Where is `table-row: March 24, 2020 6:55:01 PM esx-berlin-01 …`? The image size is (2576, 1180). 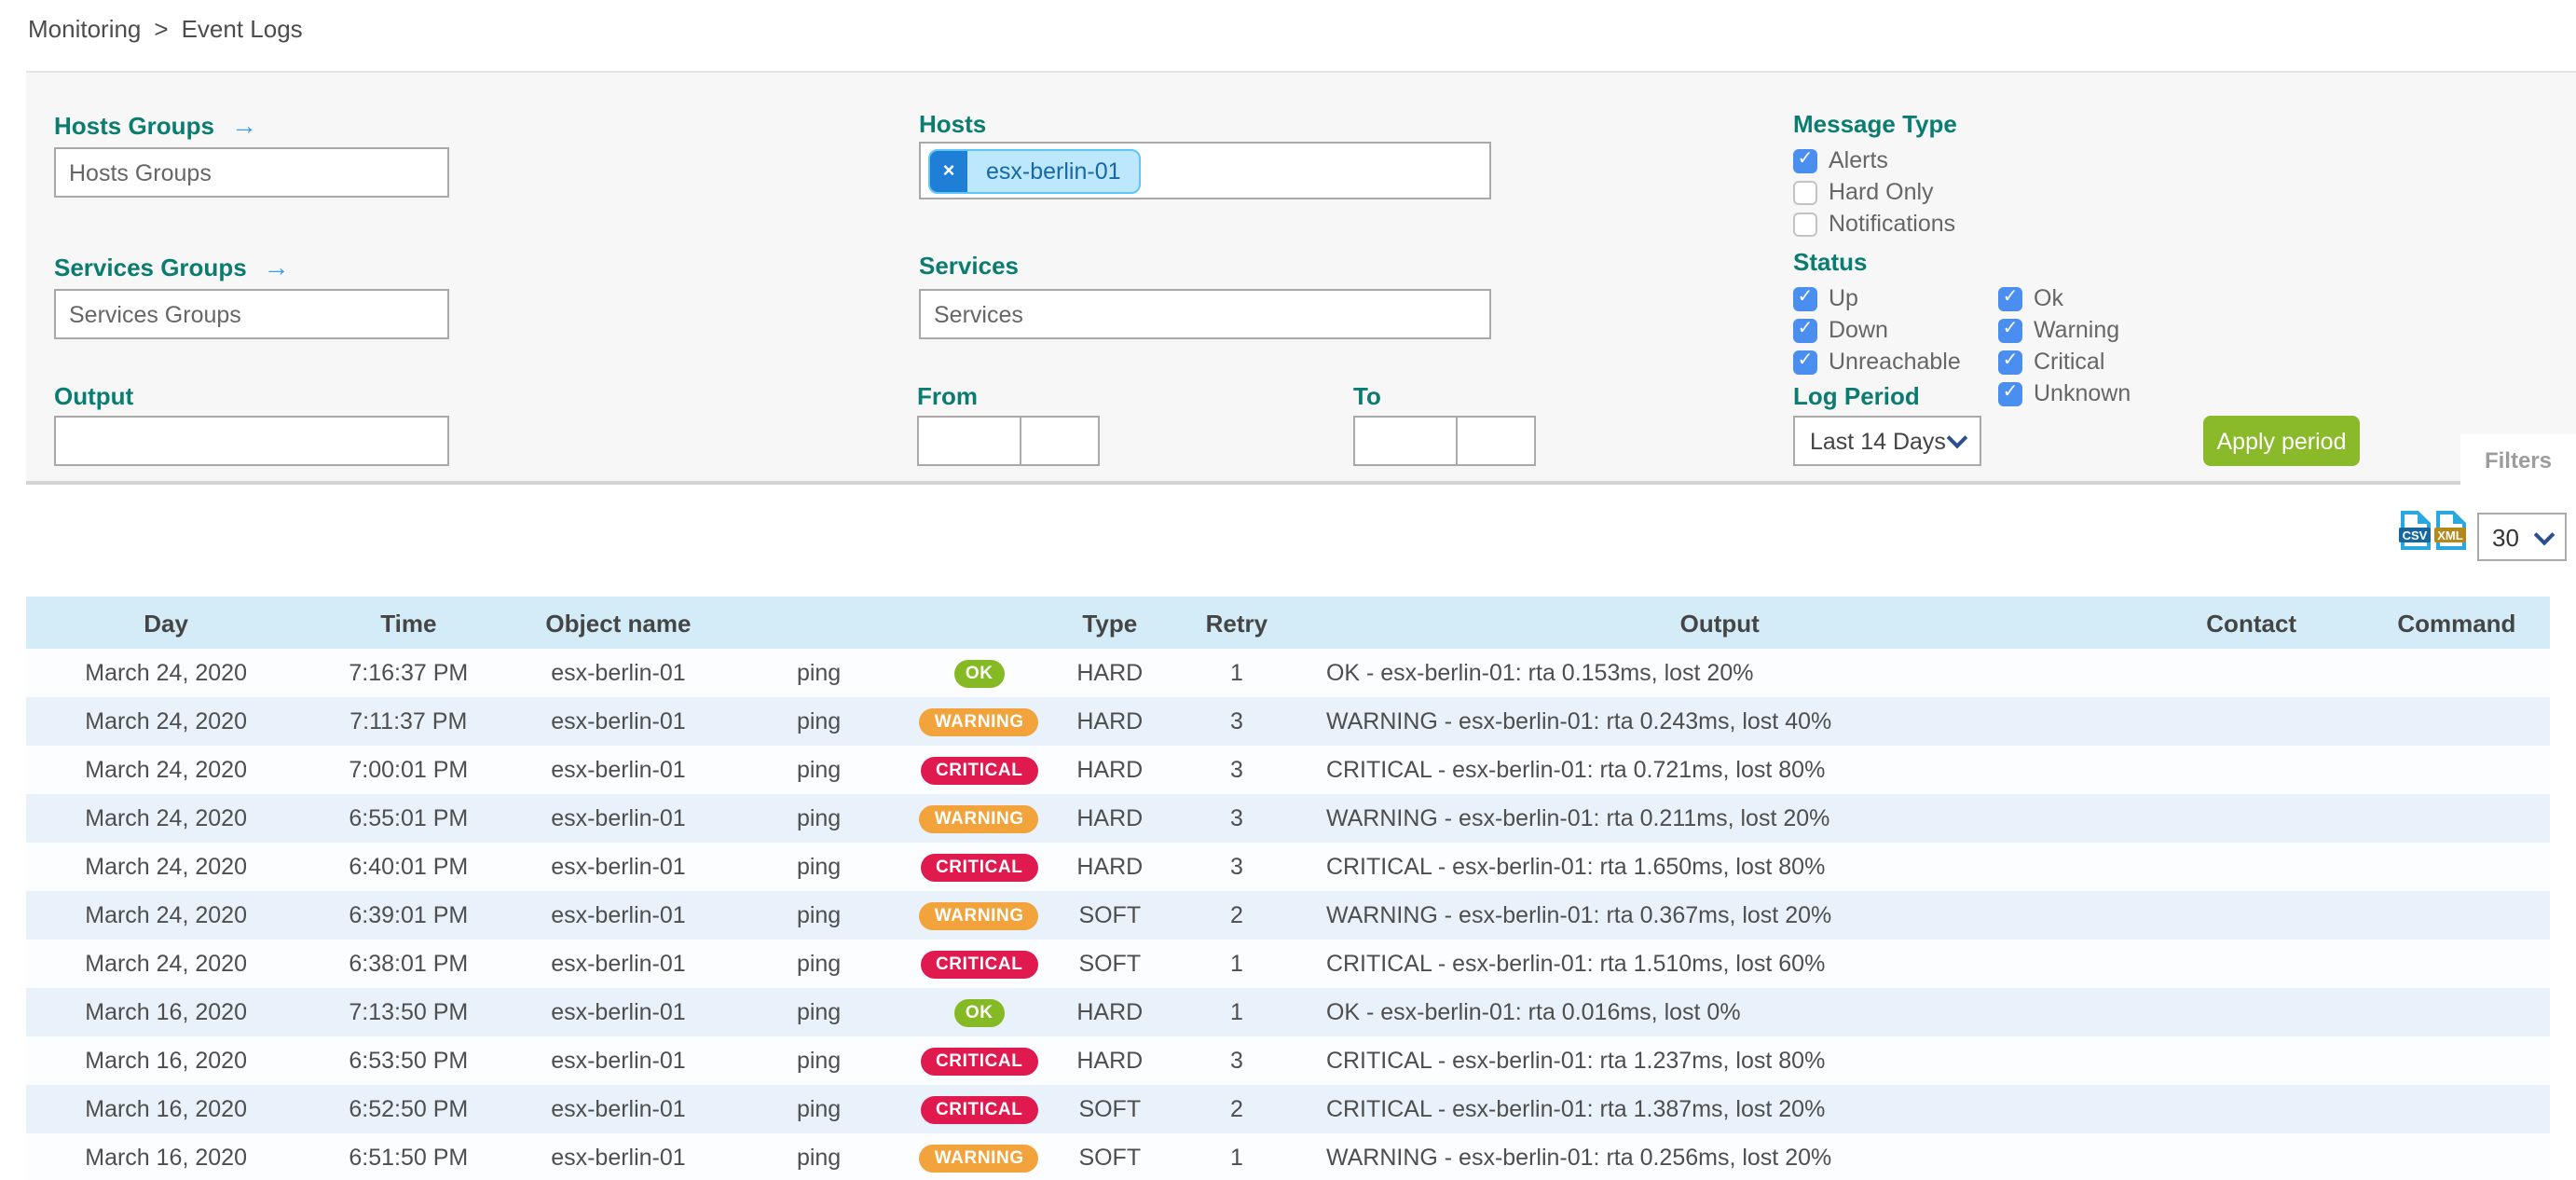
table-row: March 24, 2020 6:55:01 PM esx-berlin-01 … is located at coordinates (1288, 819).